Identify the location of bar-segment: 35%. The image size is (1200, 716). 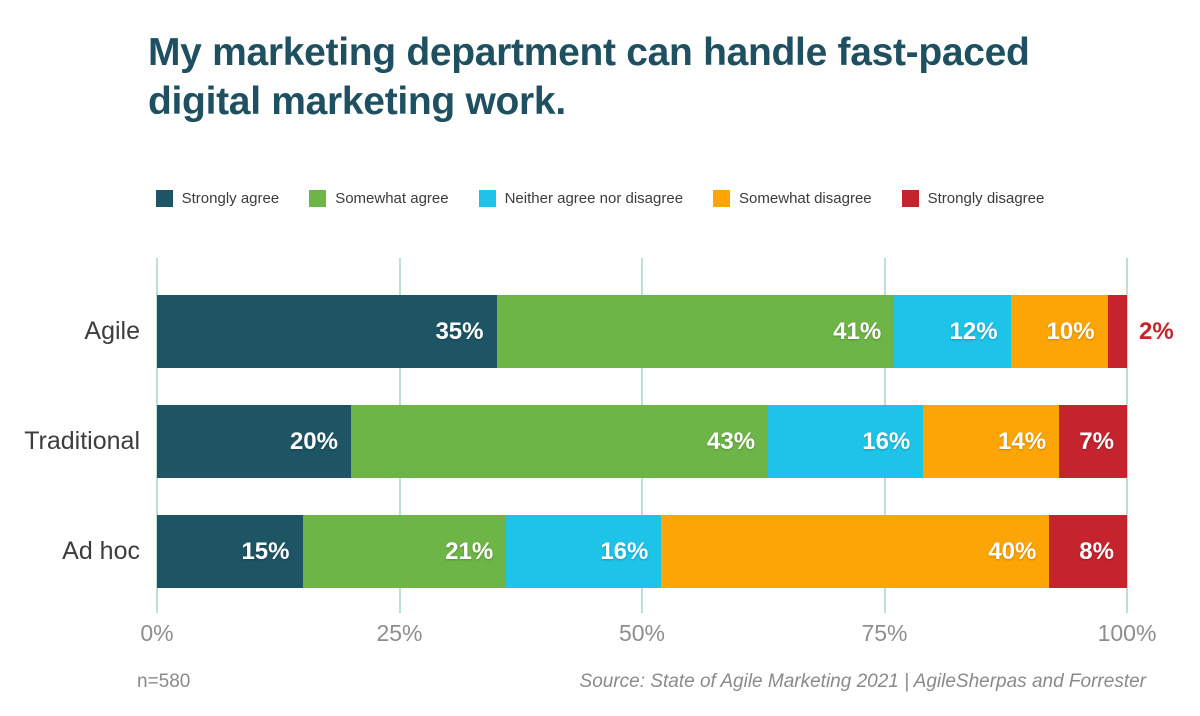
(327, 331).